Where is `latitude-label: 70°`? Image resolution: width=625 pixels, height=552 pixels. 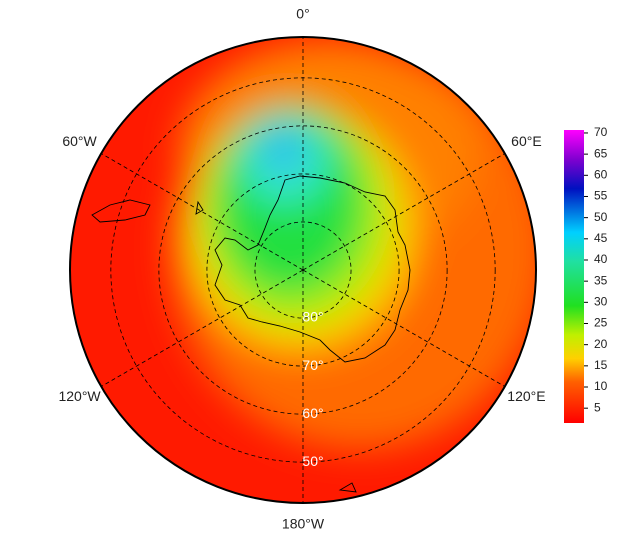 latitude-label: 70° is located at coordinates (312, 365).